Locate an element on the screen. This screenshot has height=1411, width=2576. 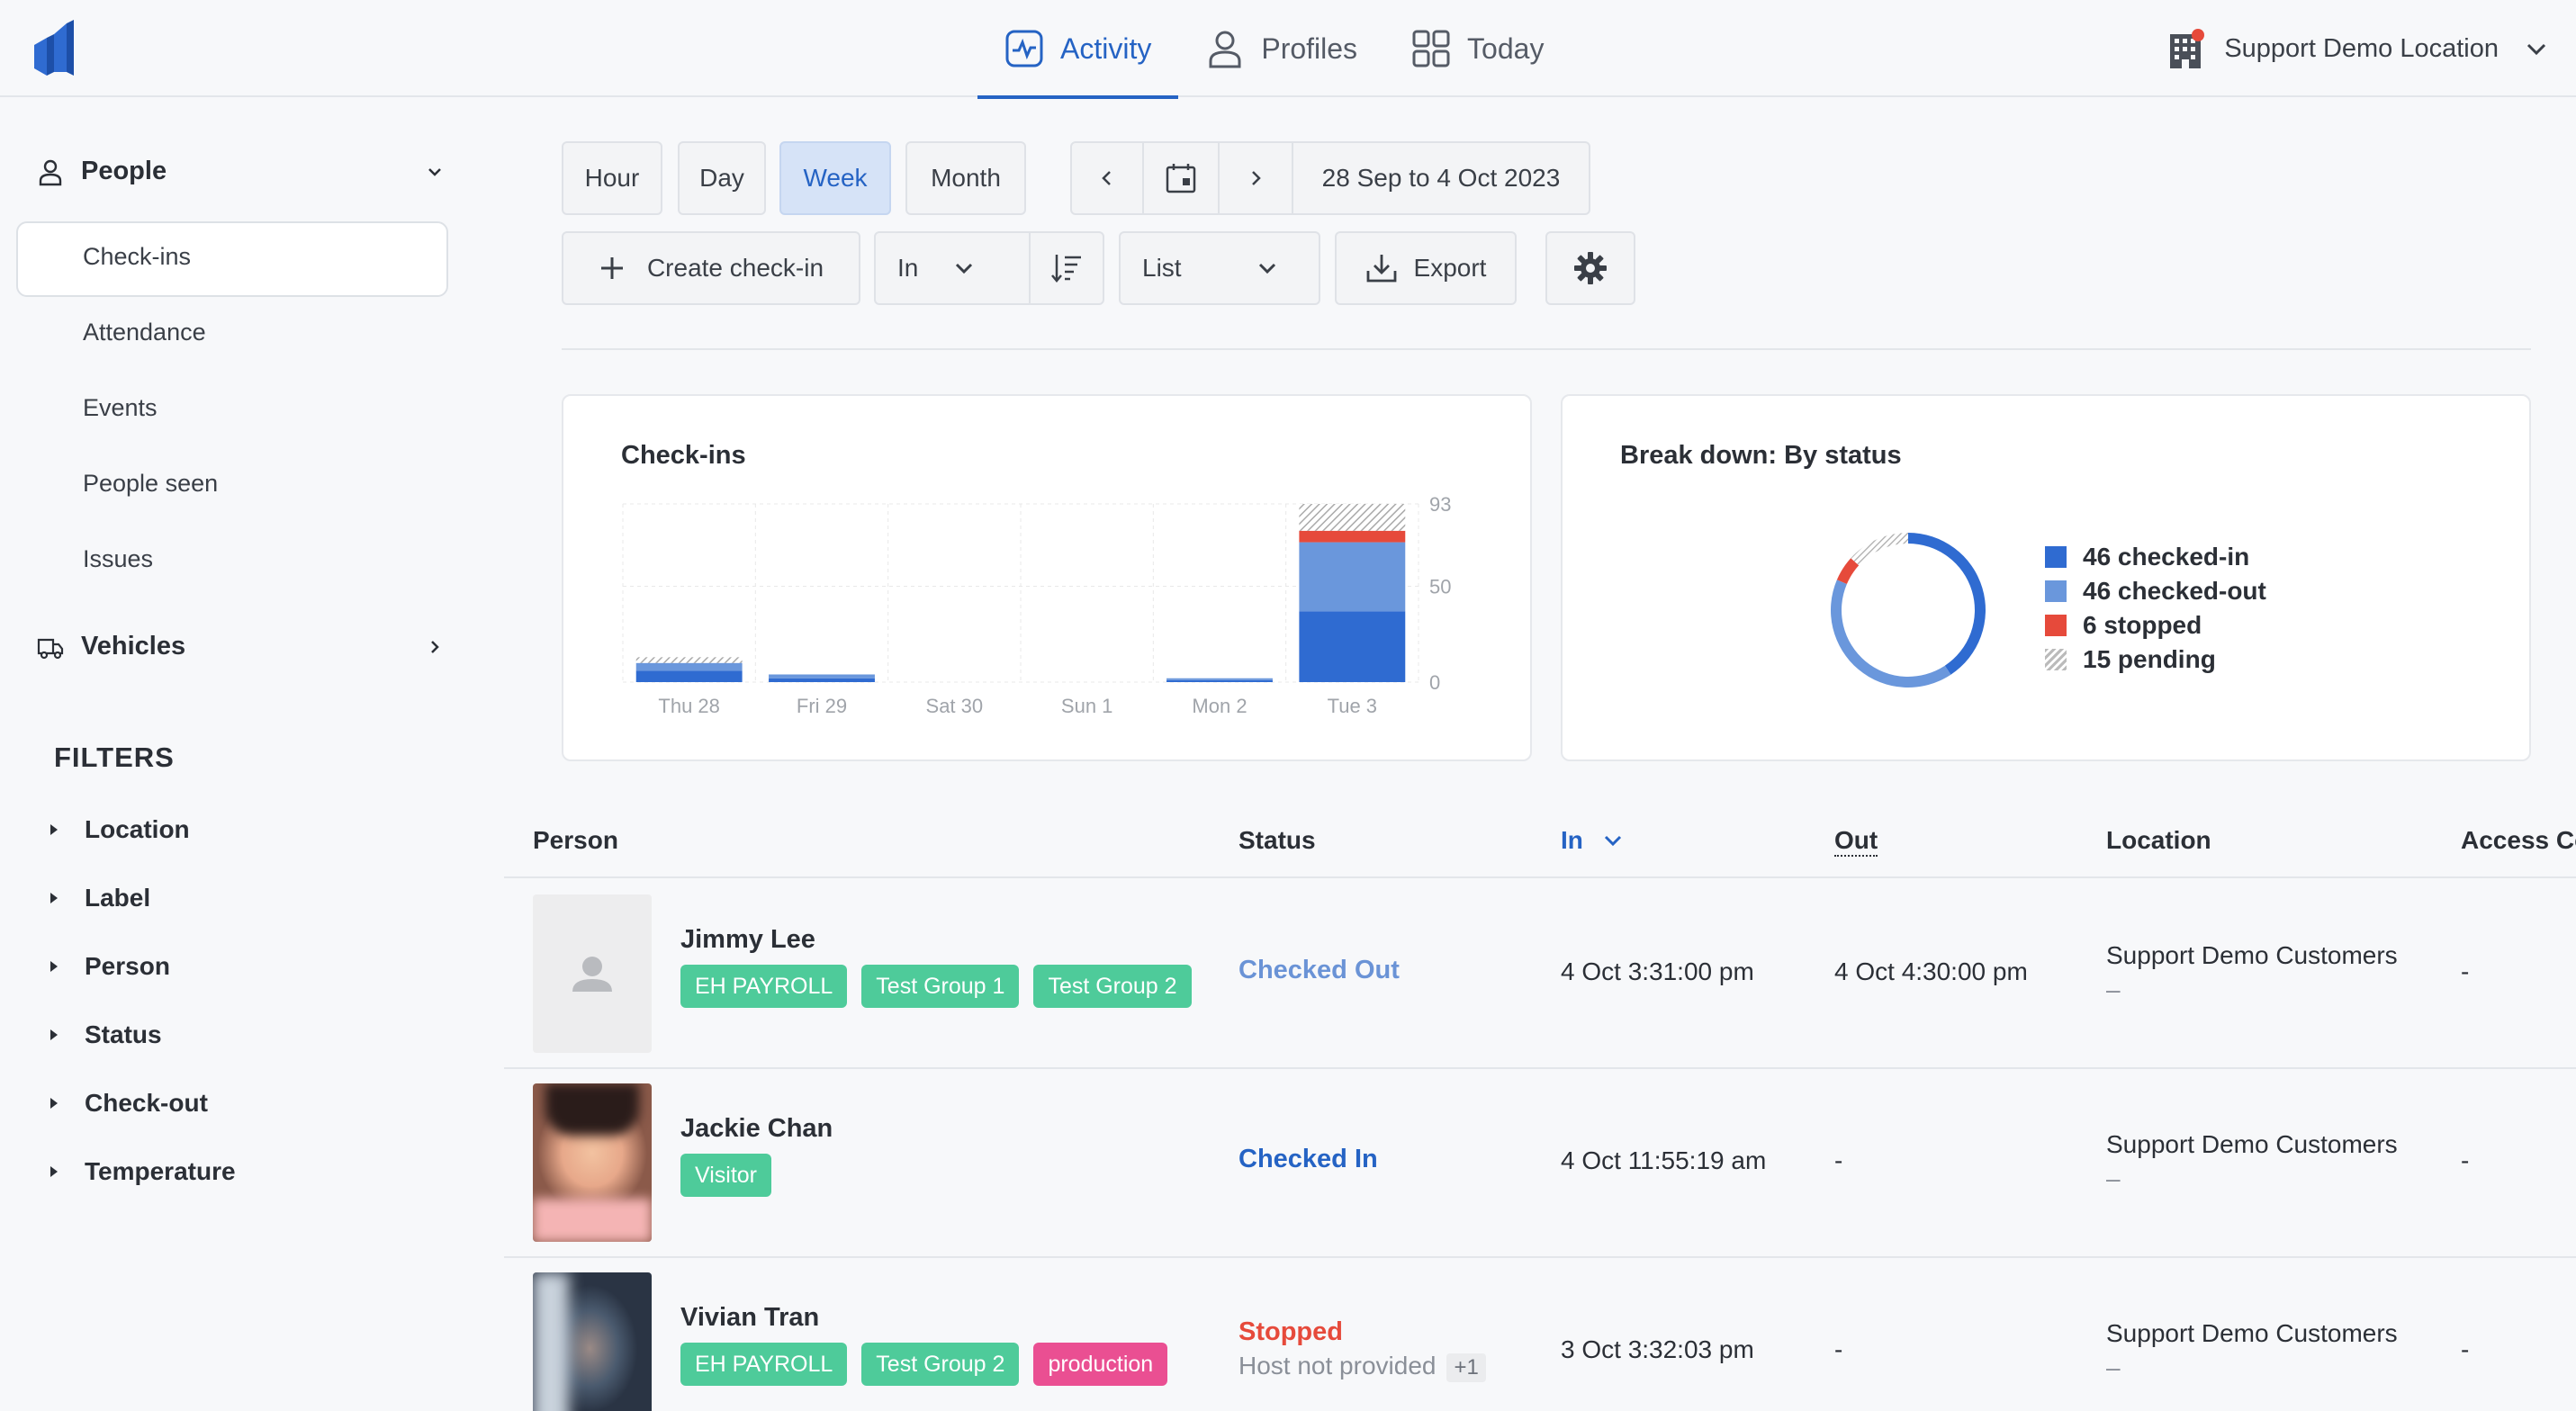
export-button: Export is located at coordinates (1426, 268).